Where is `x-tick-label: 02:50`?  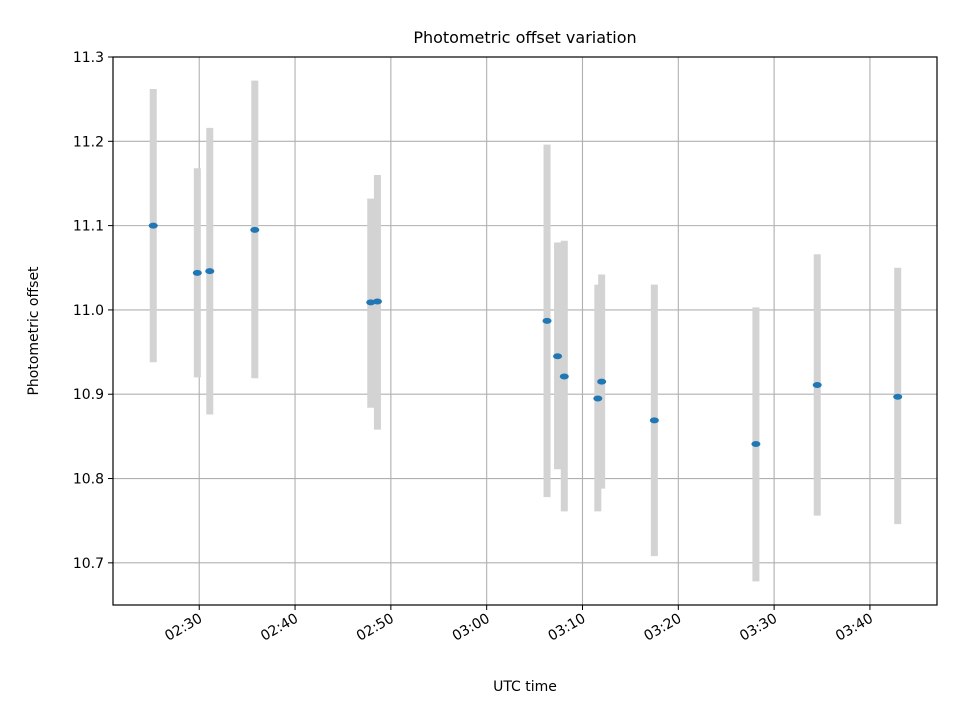 x-tick-label: 02:50 is located at coordinates (375, 628).